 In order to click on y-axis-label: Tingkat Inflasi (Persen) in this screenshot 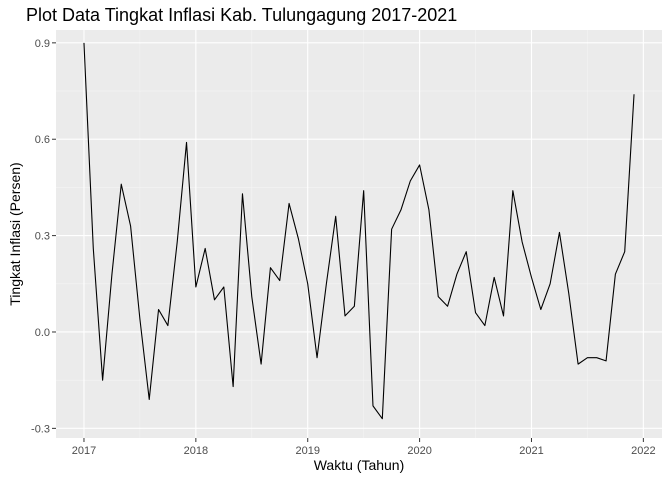, I will do `click(15, 233)`.